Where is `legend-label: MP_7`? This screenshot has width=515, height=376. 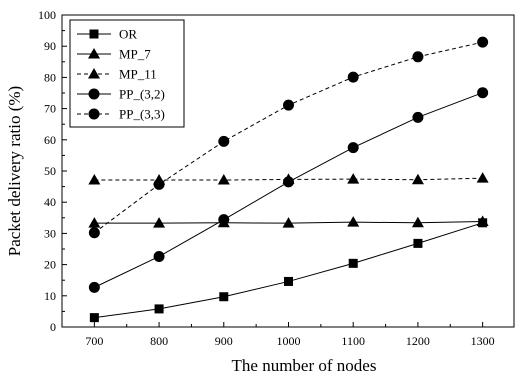
legend-label: MP_7 is located at coordinates (135, 54).